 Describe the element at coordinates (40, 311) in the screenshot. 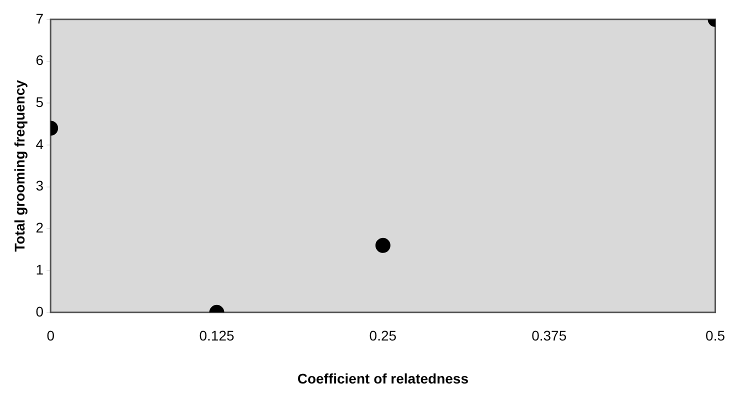

I see `y-tick-label: 0` at that location.